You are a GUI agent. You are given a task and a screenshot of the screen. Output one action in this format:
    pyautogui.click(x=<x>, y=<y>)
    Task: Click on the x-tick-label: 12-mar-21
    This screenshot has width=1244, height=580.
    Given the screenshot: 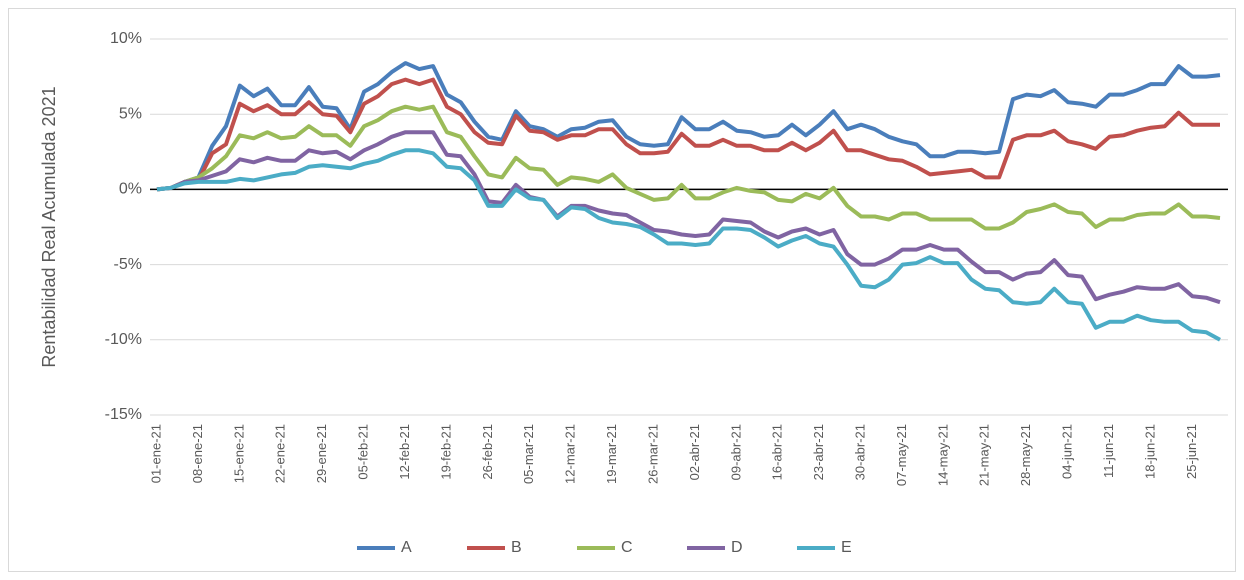 What is the action you would take?
    pyautogui.click(x=570, y=454)
    